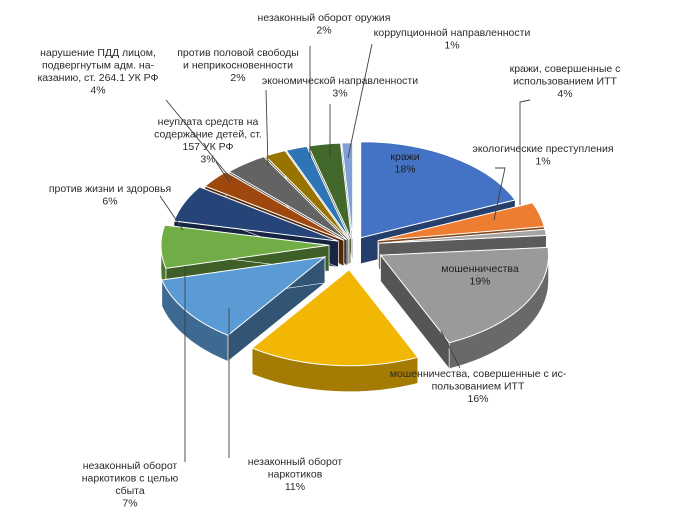  Describe the element at coordinates (130, 491) in the screenshot. I see `slice-category-label: сбыта` at that location.